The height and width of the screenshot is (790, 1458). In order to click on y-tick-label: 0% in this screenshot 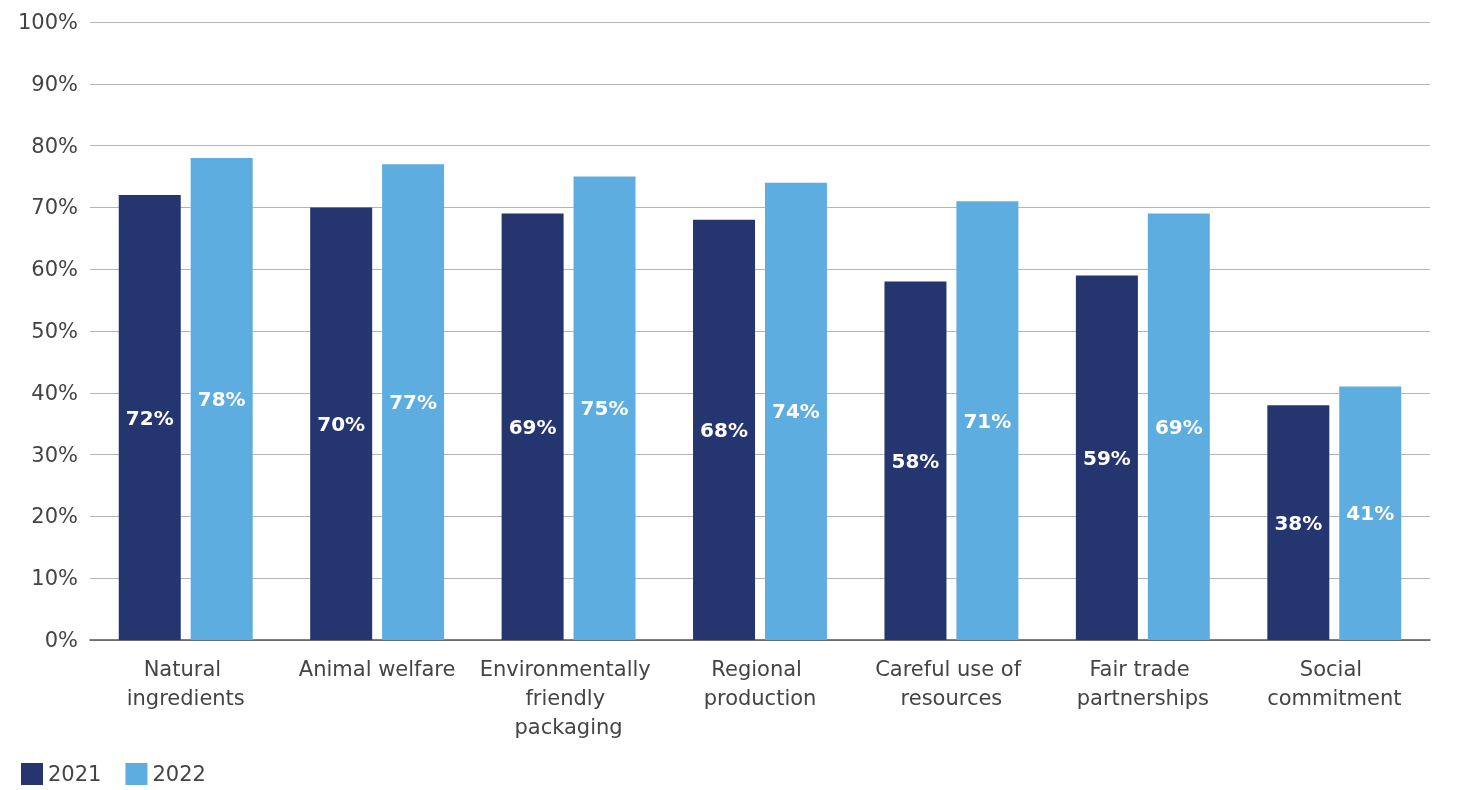, I will do `click(61, 640)`.